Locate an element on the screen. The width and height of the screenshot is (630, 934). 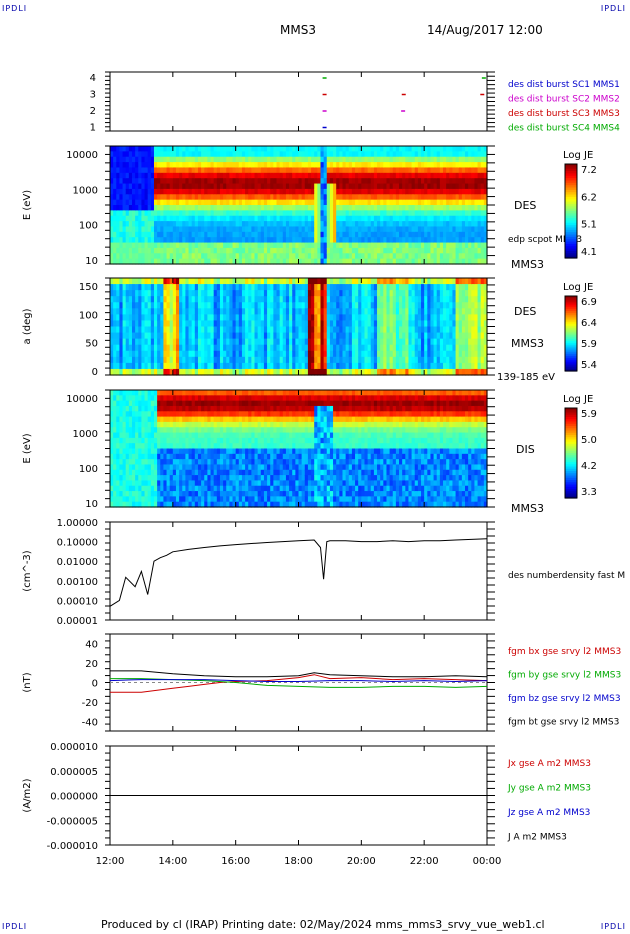
colorbar-cell is located at coordinates (571, 314).